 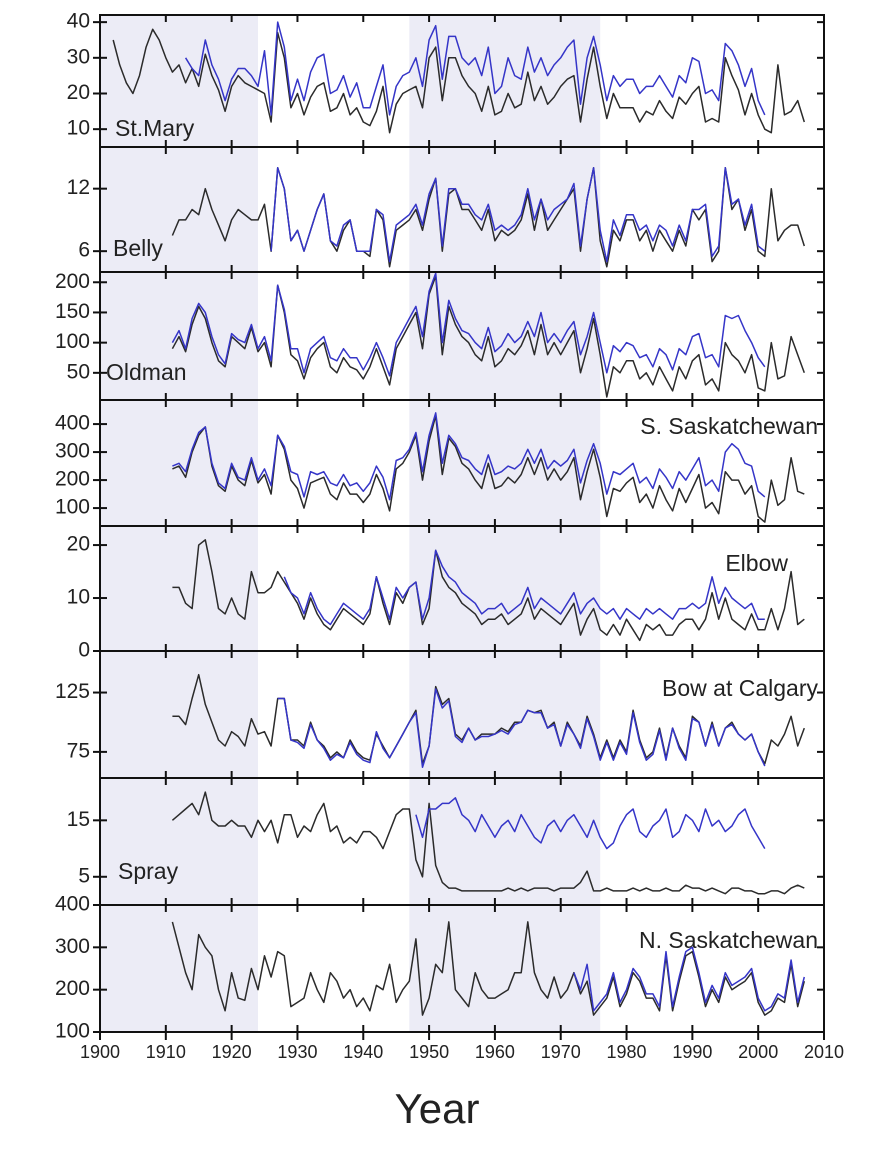 I want to click on x-tick-label: 1980, so click(x=627, y=1052).